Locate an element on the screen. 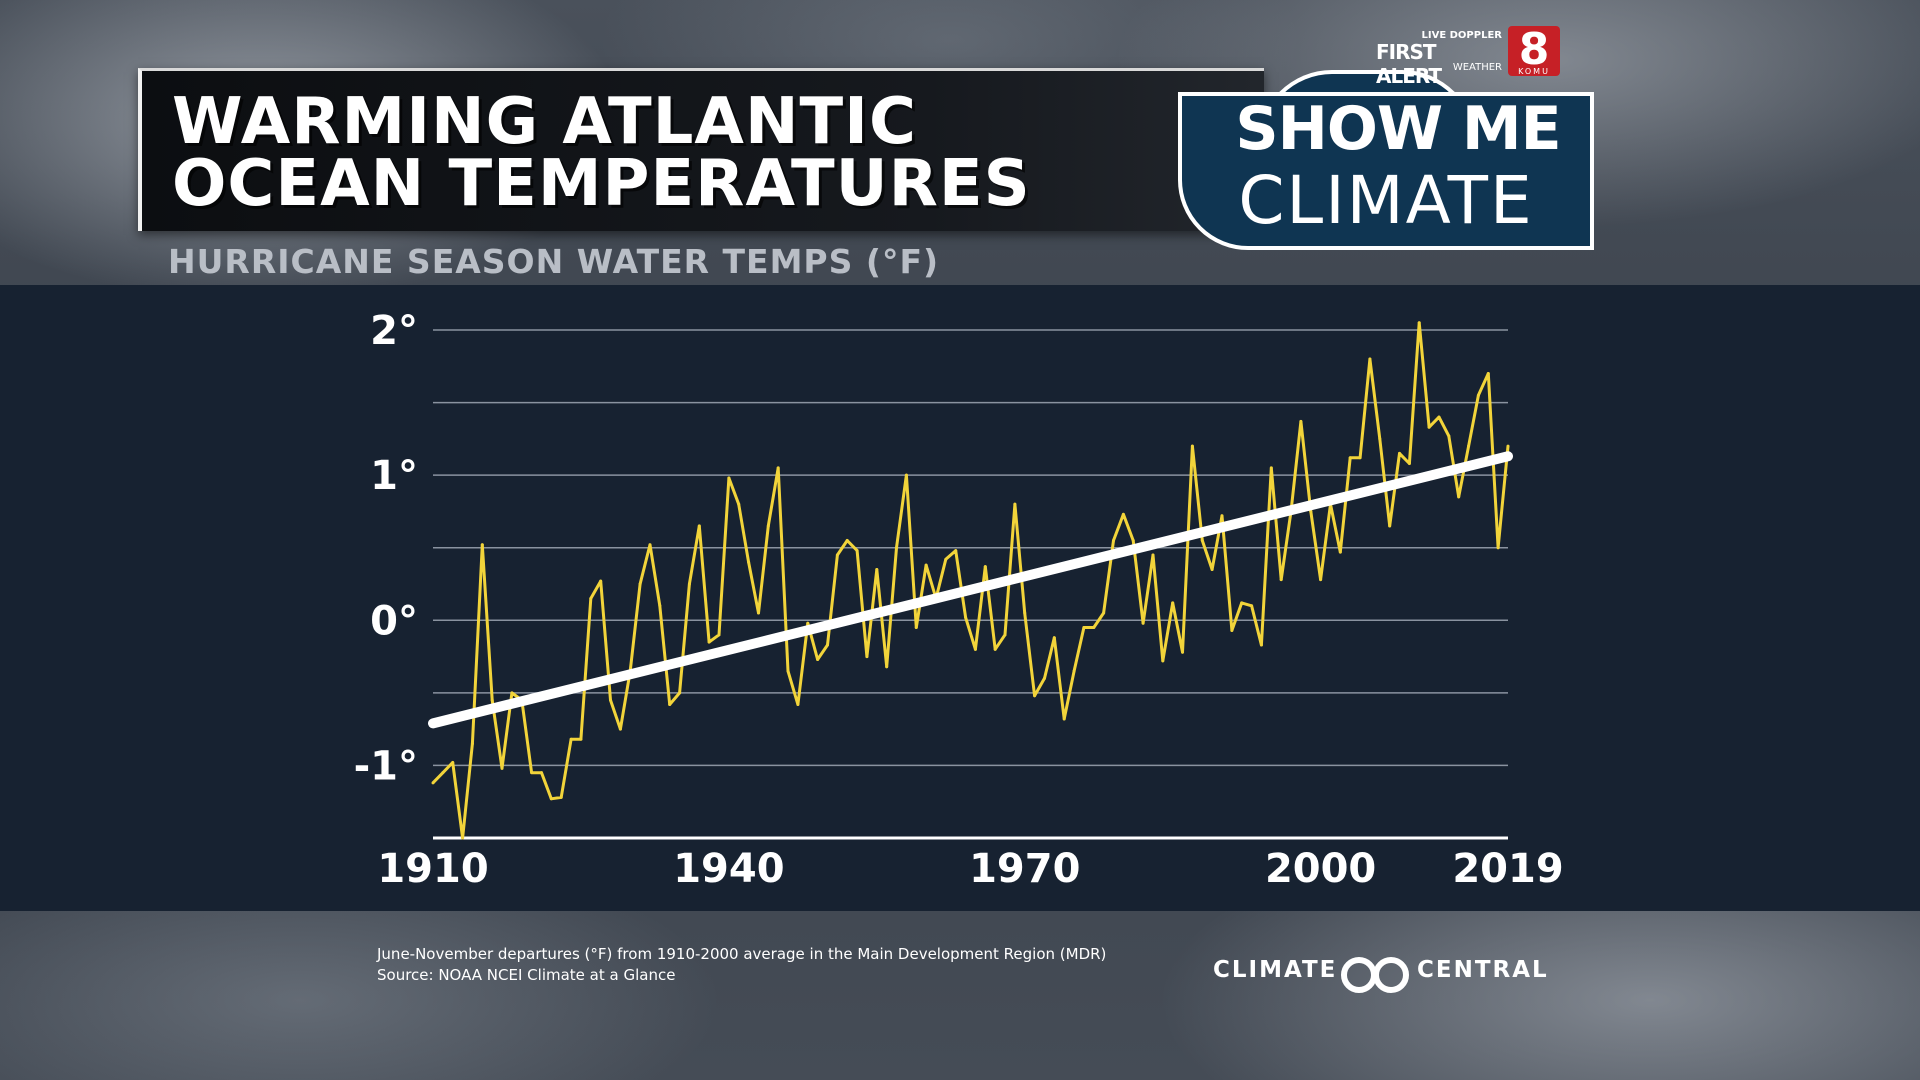  station-logo: LIVE DOPPLER FIRST ALERT WEATHER 8 KOMU is located at coordinates (1471, 56).